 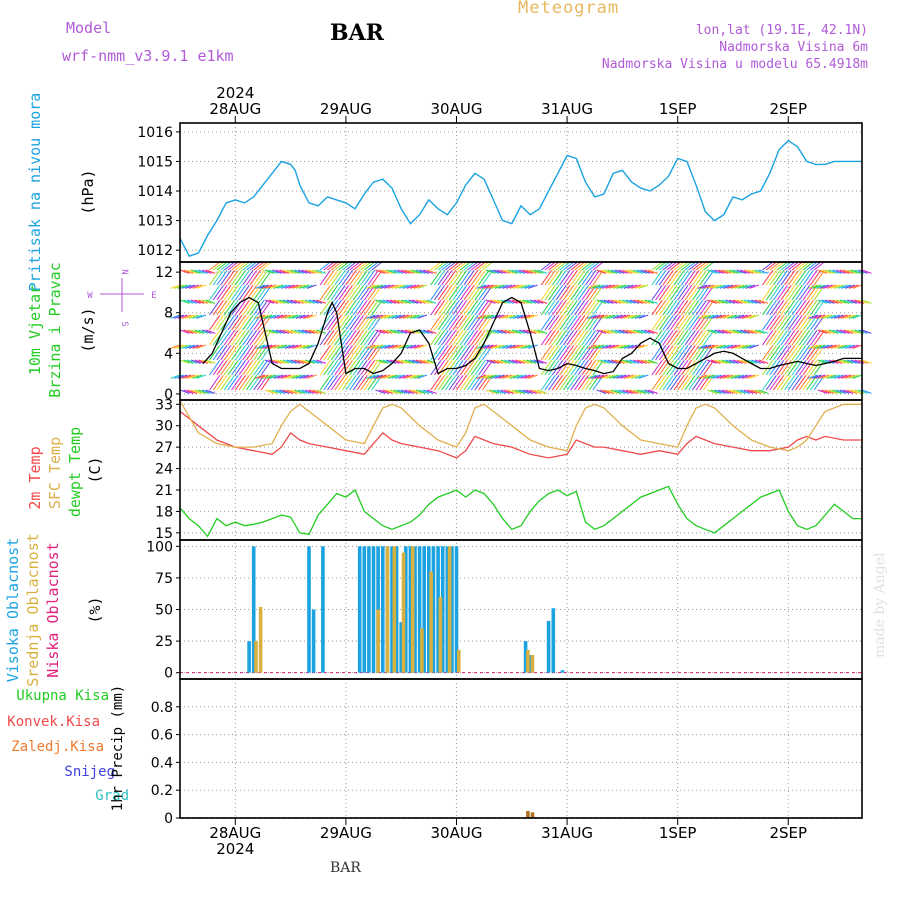 What do you see at coordinates (55, 329) in the screenshot?
I see `wind-title-label-2: Brzina i Pravac` at bounding box center [55, 329].